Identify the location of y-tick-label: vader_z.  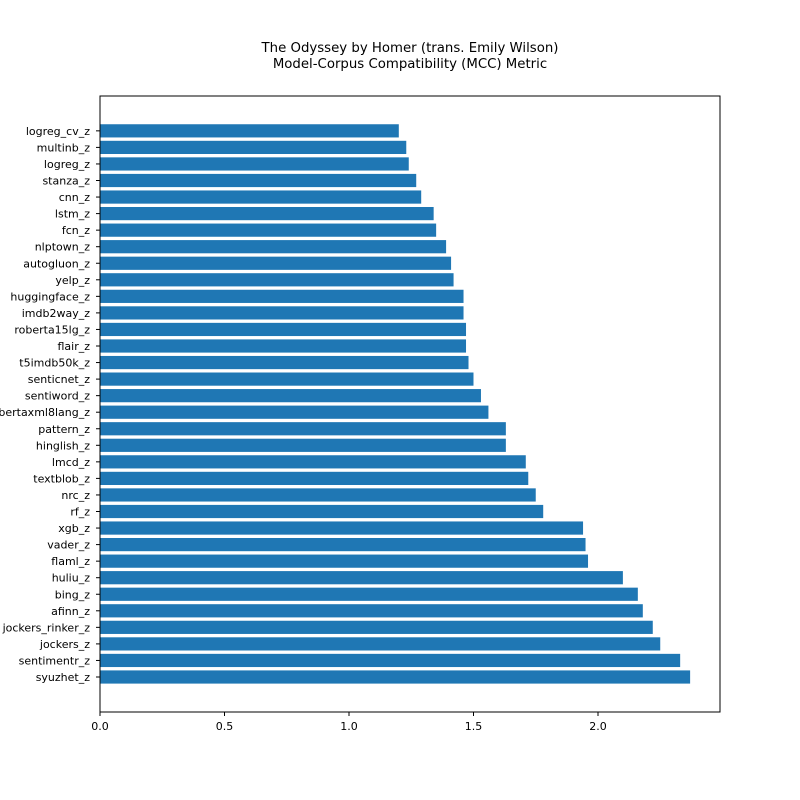
(68, 545).